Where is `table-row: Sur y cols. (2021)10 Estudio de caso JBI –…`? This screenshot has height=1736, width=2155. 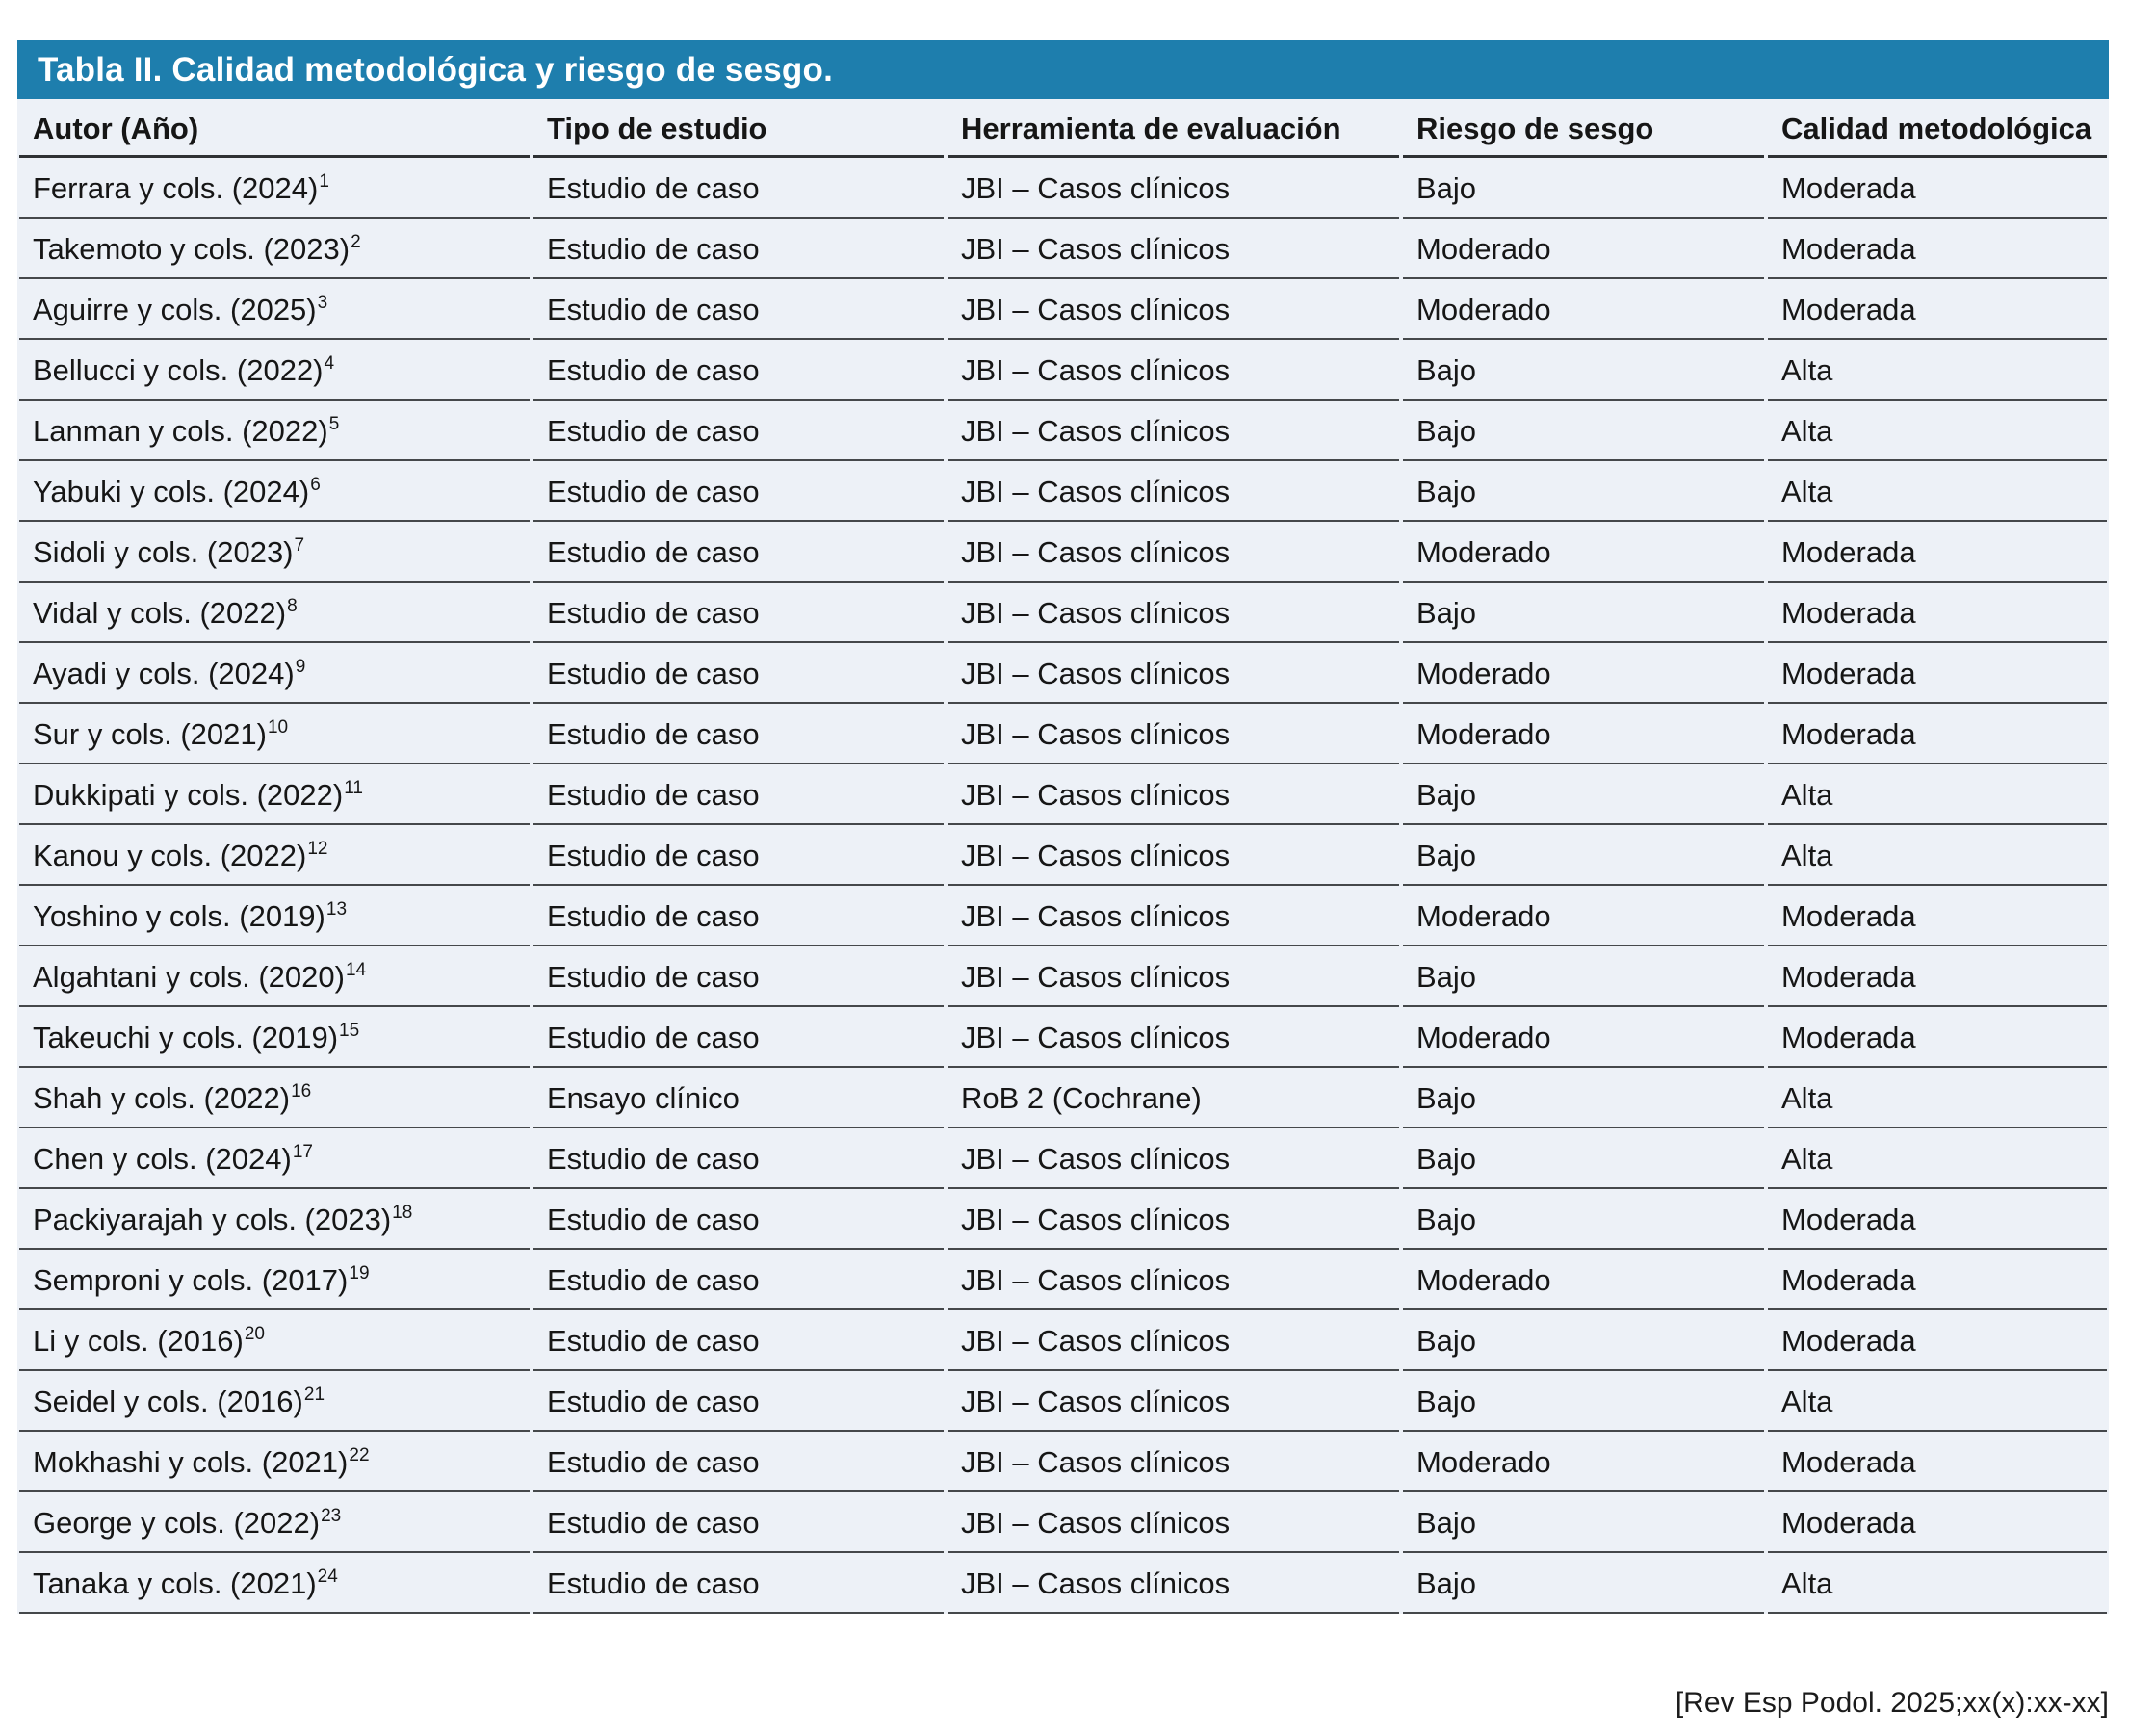
table-row: Sur y cols. (2021)10 Estudio de caso JBI –… is located at coordinates (1063, 734).